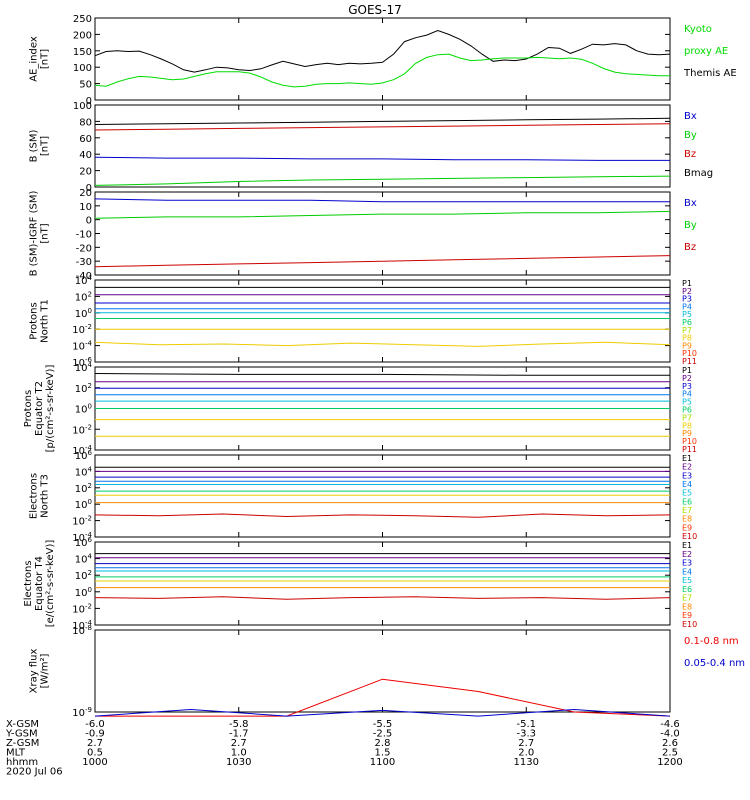  What do you see at coordinates (95, 753) in the screenshot?
I see `x-axis-value: 0.5` at bounding box center [95, 753].